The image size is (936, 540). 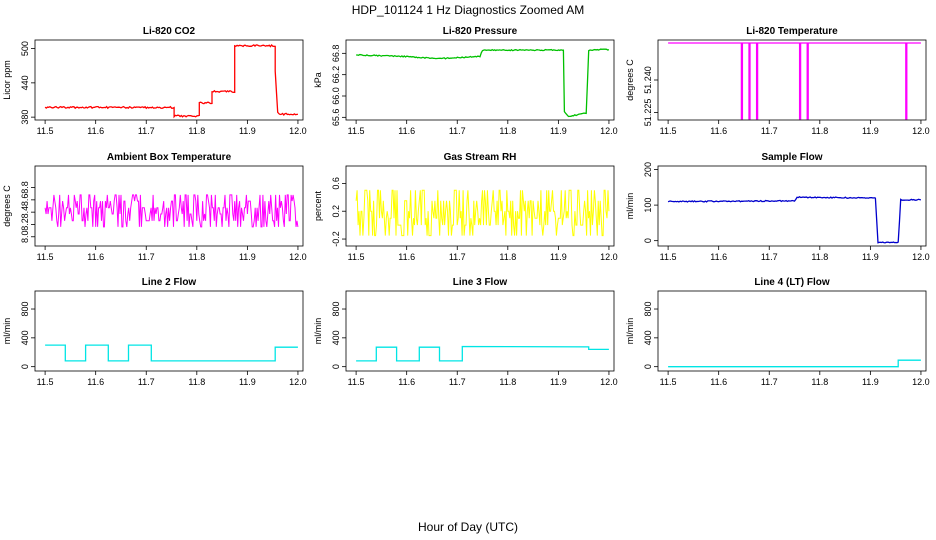 I want to click on y-tick-label: 66.8, so click(x=336, y=54).